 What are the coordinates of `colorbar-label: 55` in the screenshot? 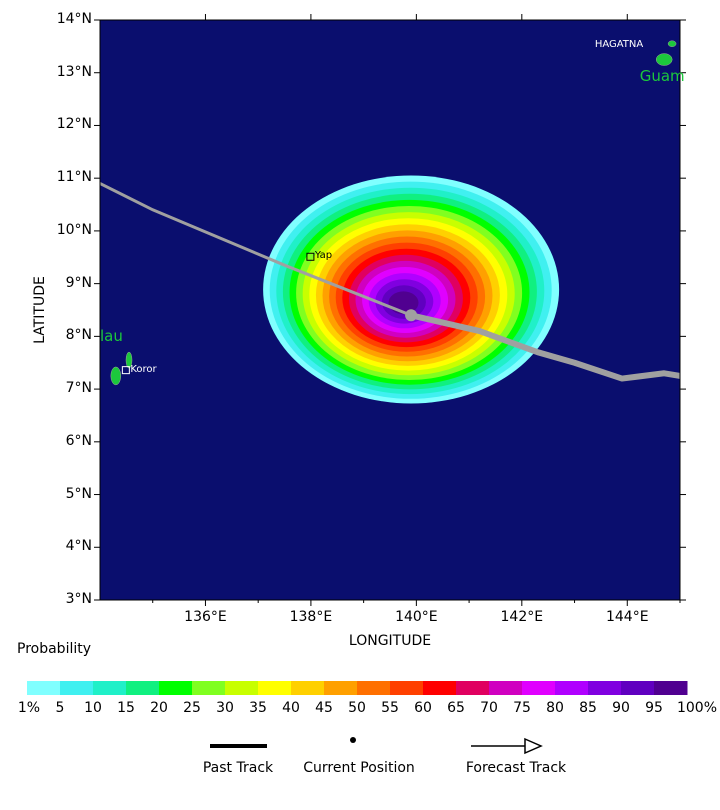 It's located at (390, 708).